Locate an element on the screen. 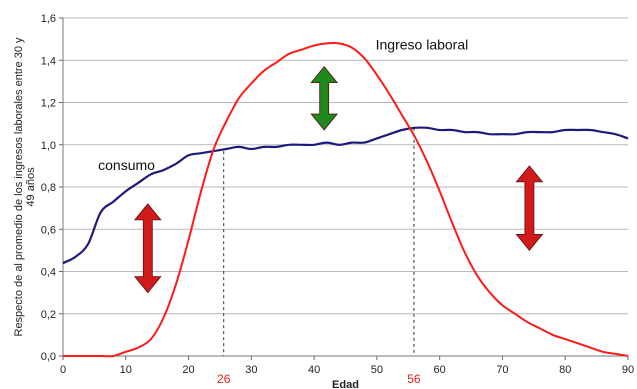  y-tick-label: 1,6 is located at coordinates (48, 19).